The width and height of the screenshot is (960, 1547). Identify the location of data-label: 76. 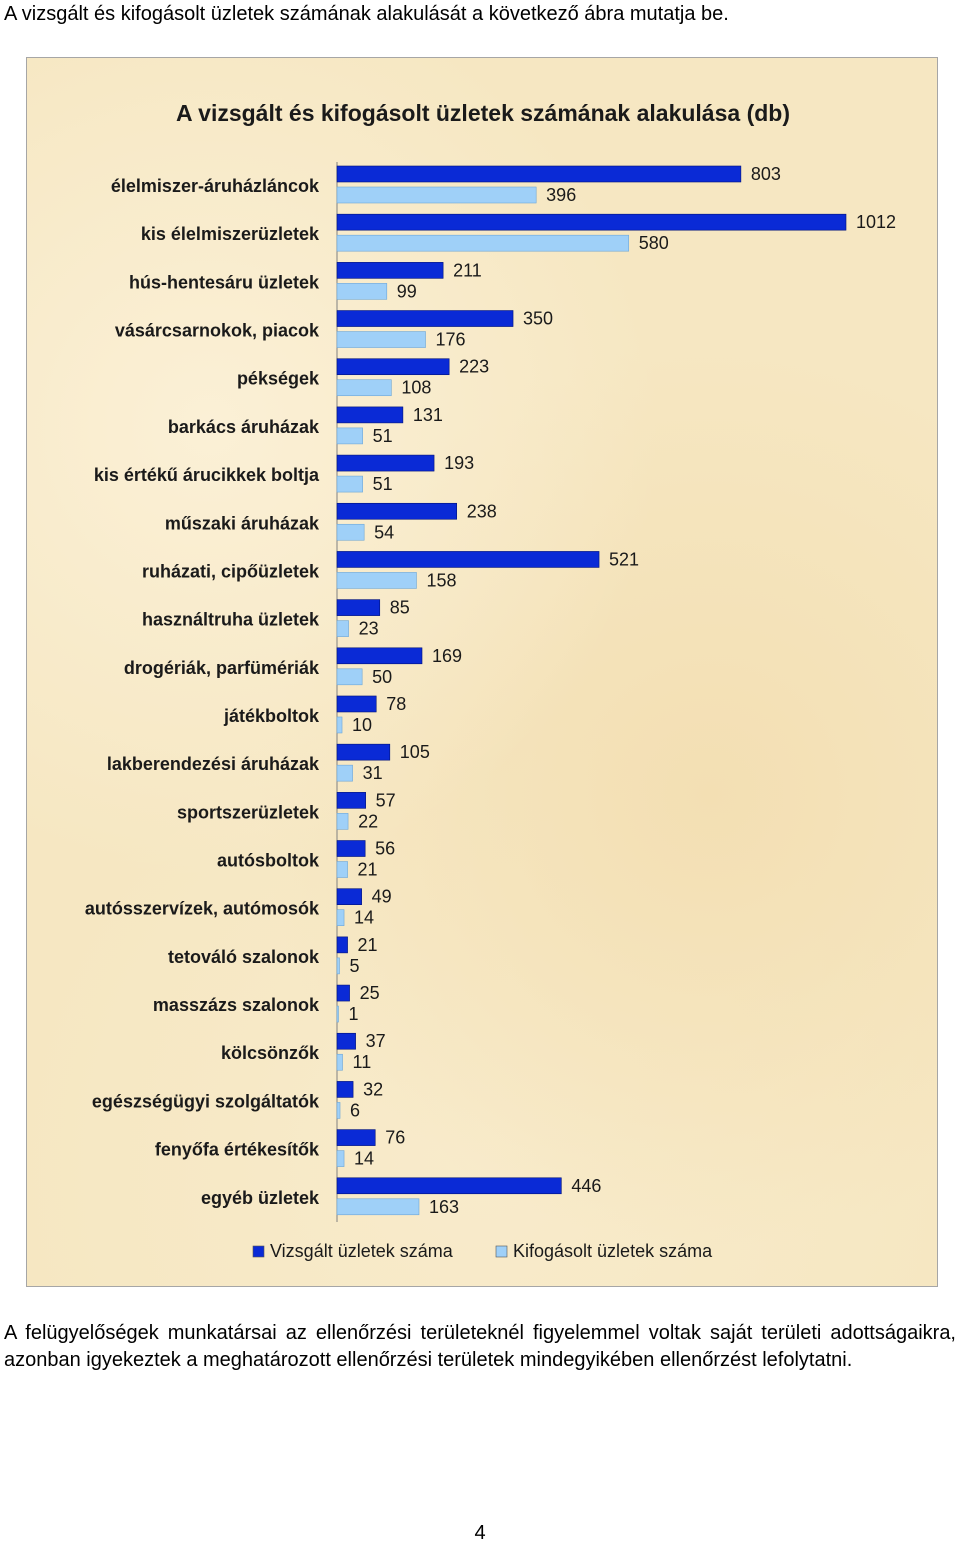
(395, 1138).